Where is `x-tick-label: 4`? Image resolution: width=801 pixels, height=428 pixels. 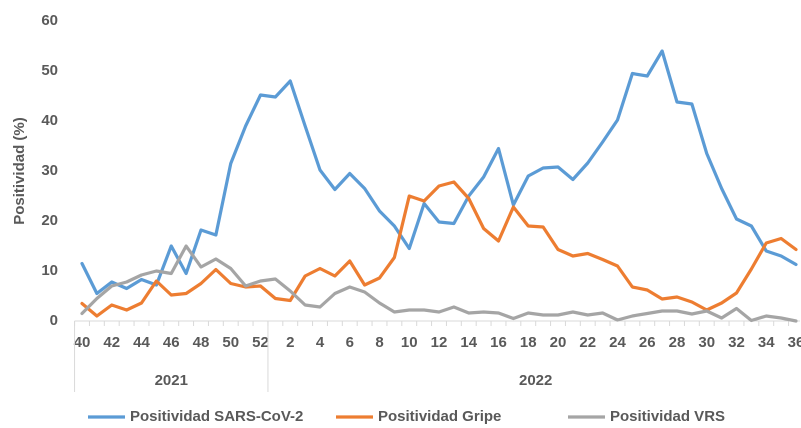 x-tick-label: 4 is located at coordinates (320, 342).